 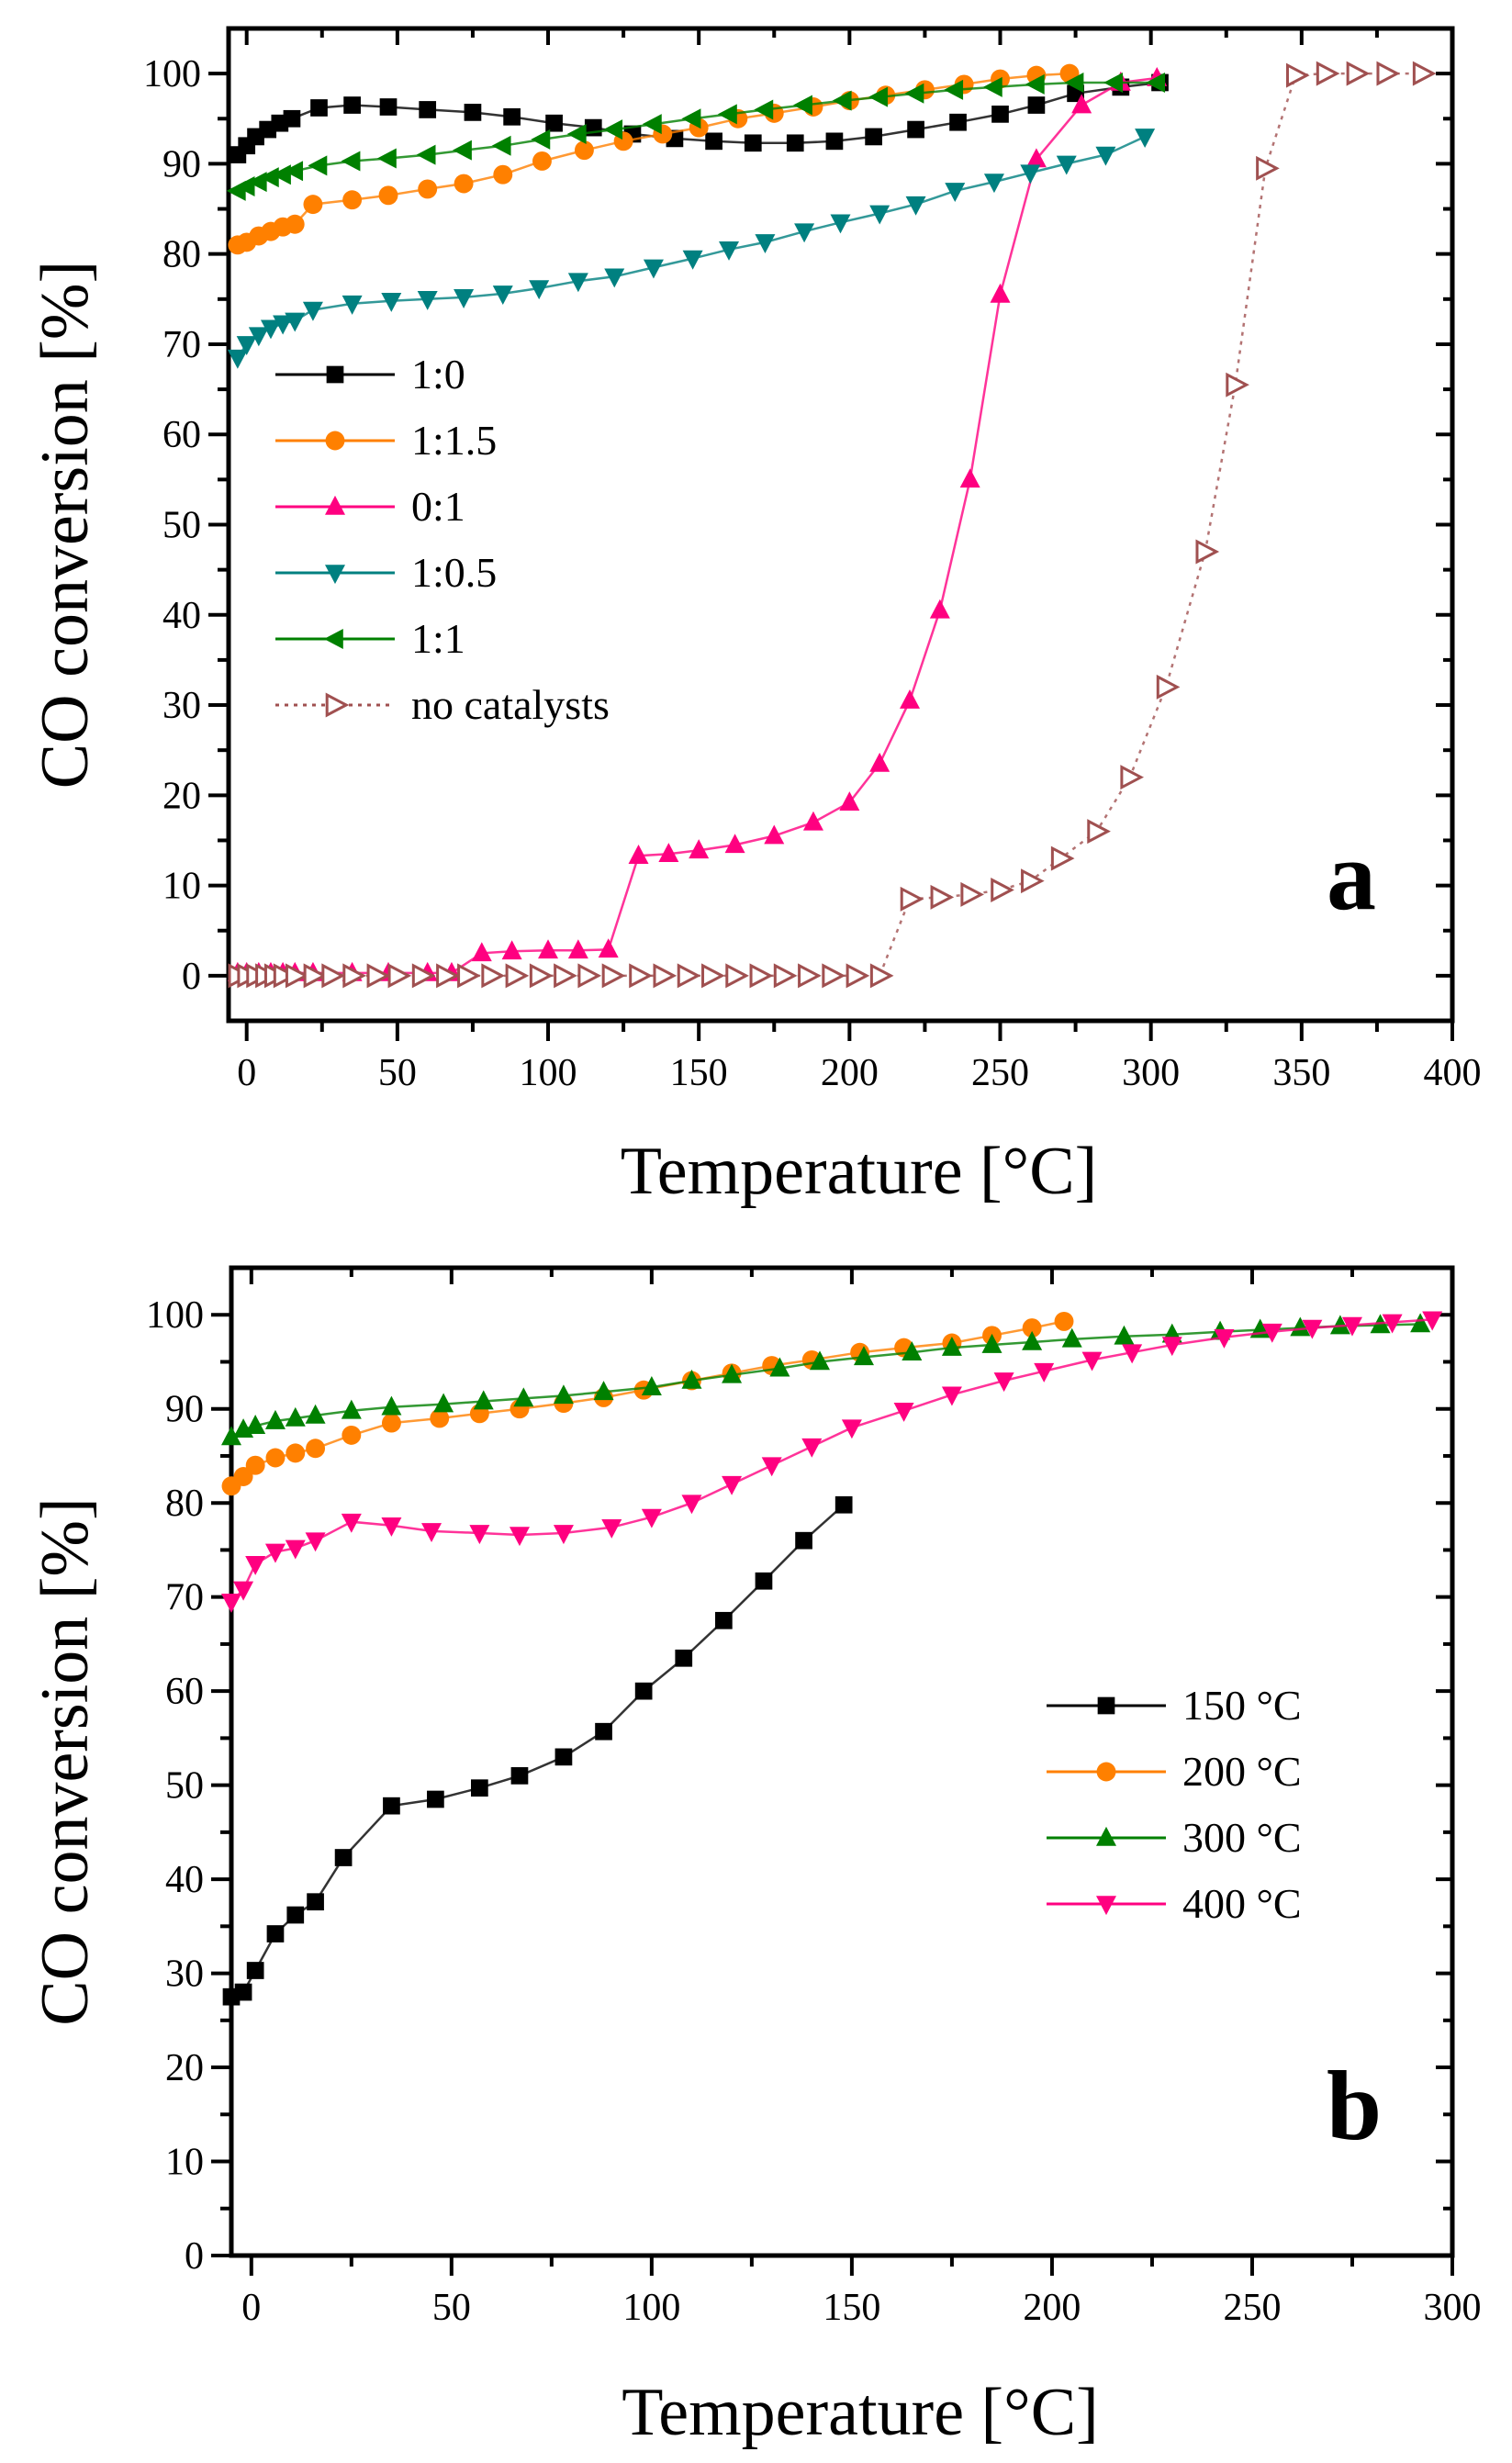 What do you see at coordinates (386, 440) in the screenshot?
I see `legend-entry: 1:1.5` at bounding box center [386, 440].